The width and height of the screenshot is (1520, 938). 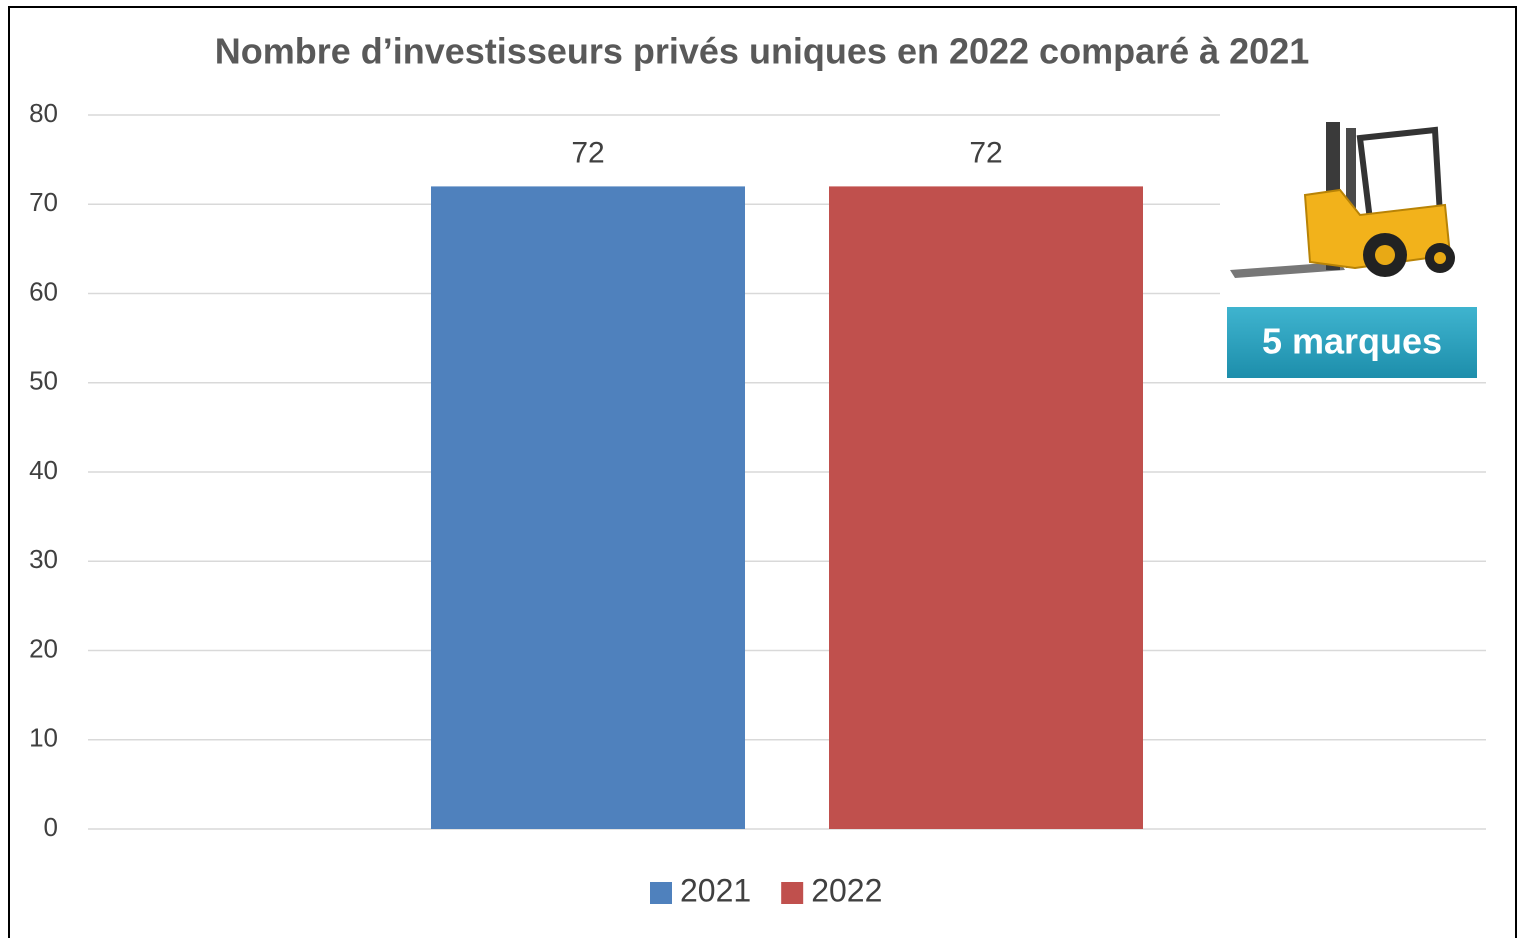 I want to click on y-tick-label: 60, so click(x=43, y=291).